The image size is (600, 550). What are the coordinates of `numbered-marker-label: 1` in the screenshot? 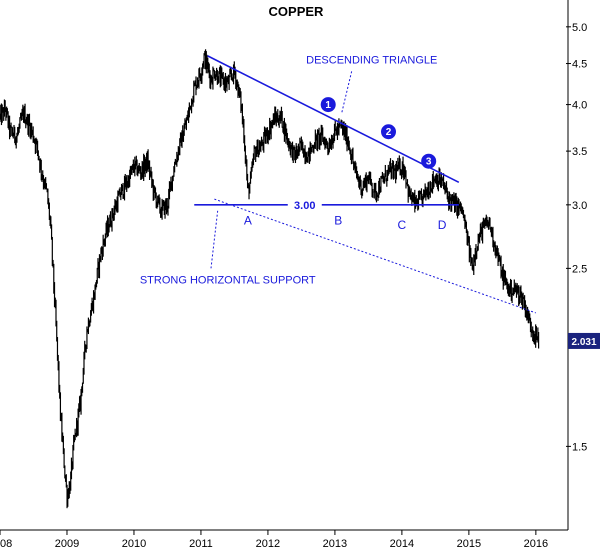 It's located at (328, 105).